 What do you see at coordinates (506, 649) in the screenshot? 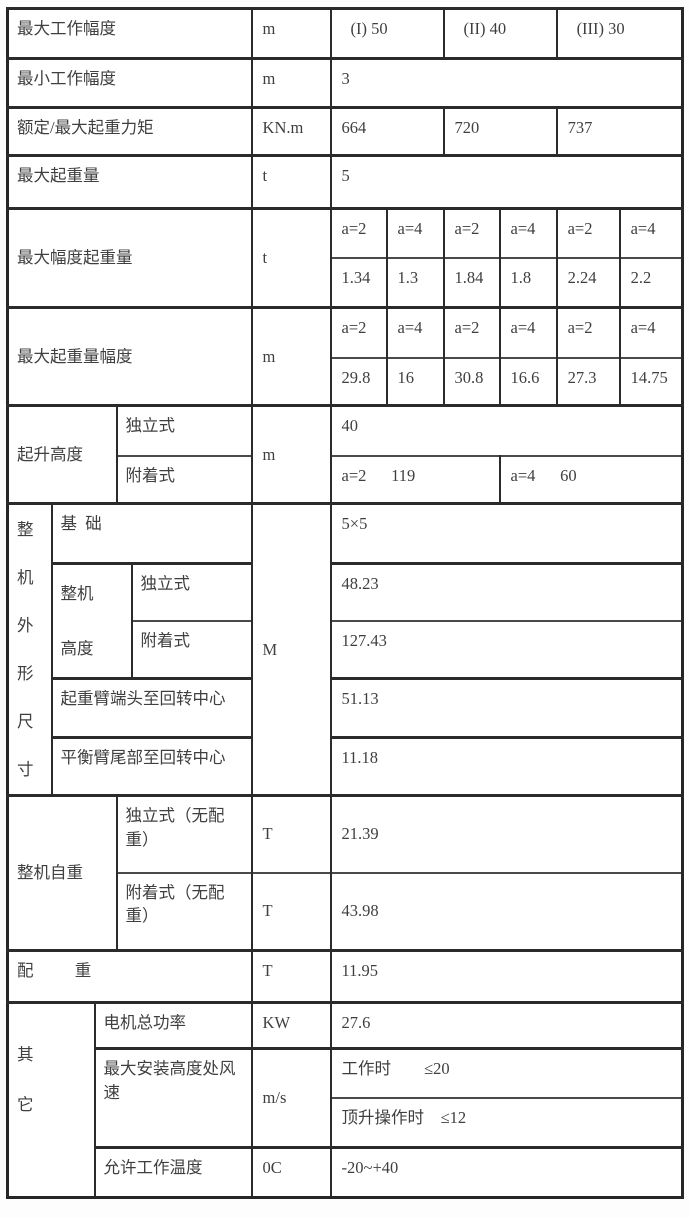
I see `value-height-attached: 127.43` at bounding box center [506, 649].